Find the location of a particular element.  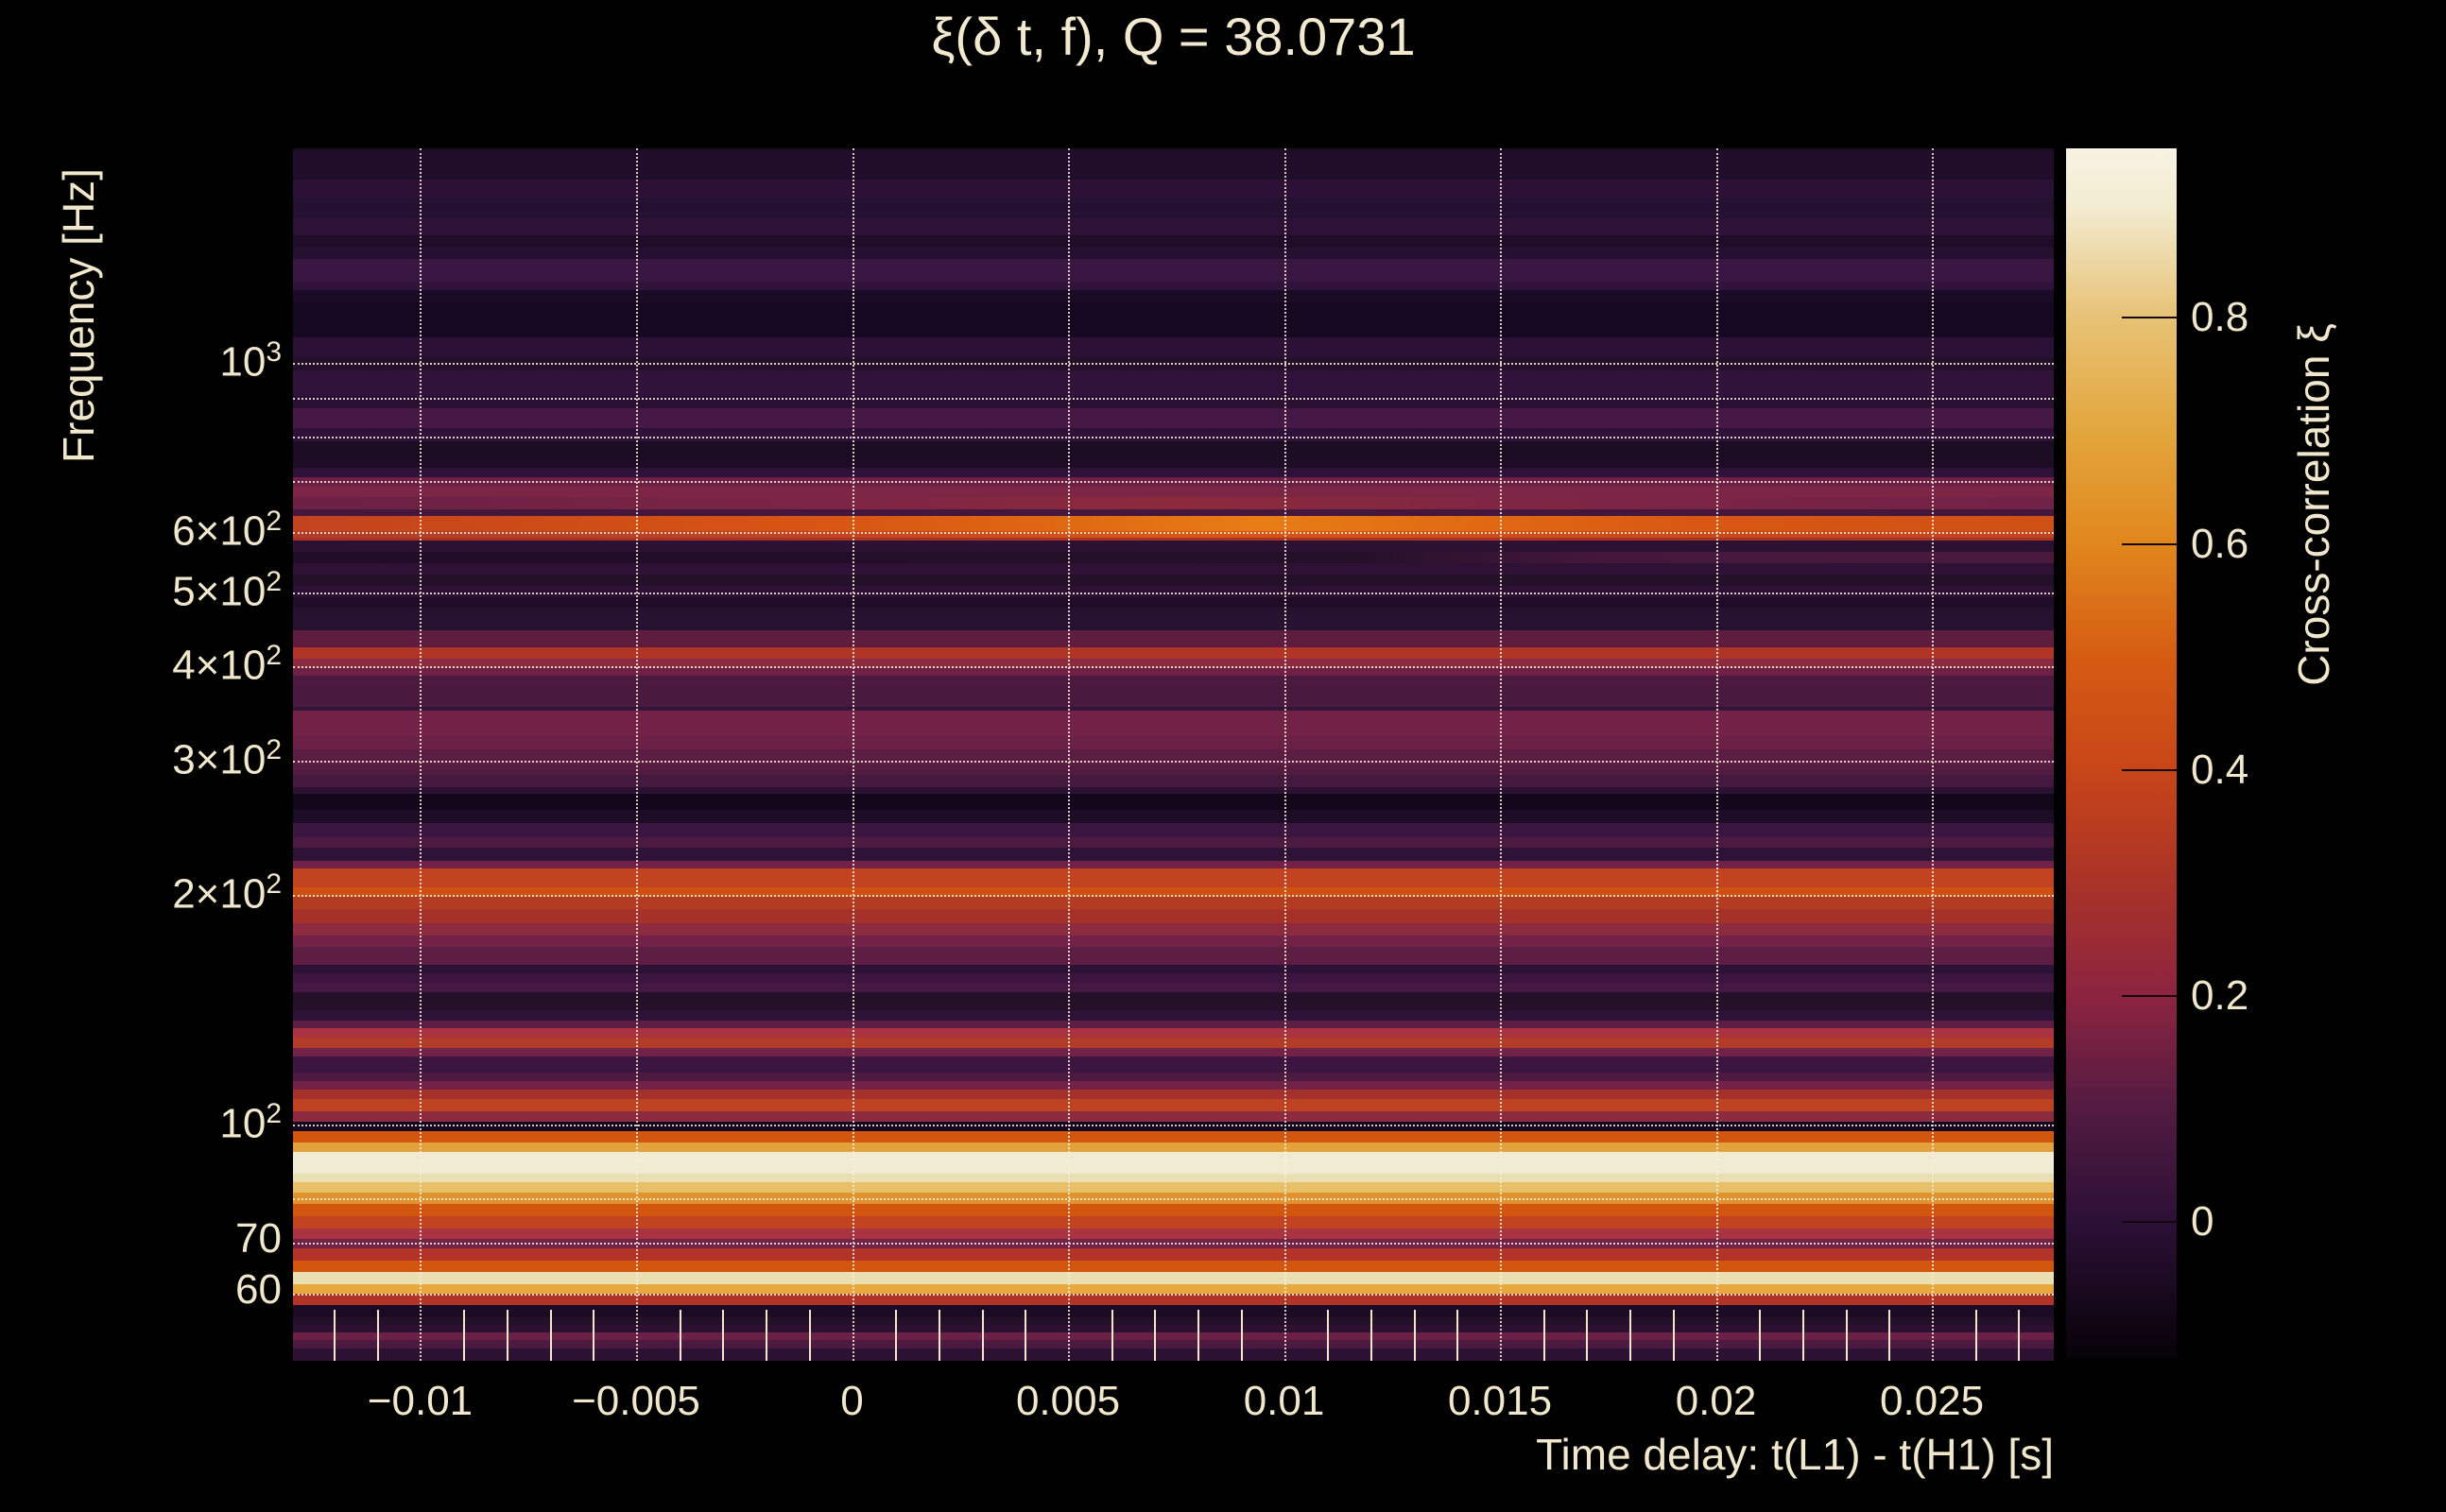

x-tick-label: −0.005 is located at coordinates (636, 1401).